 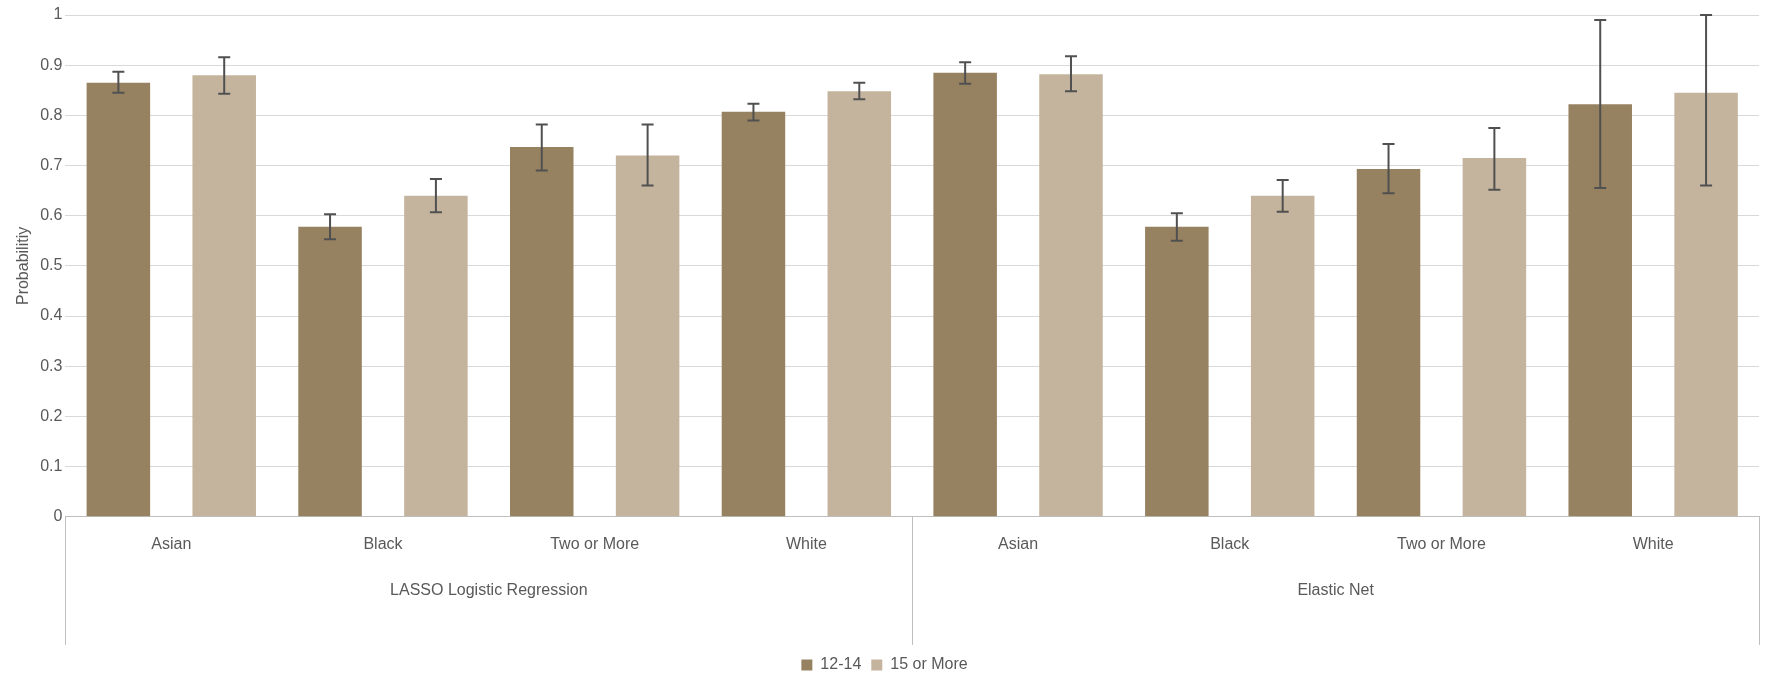 I want to click on y-tick-label: 0.6, so click(x=51, y=215).